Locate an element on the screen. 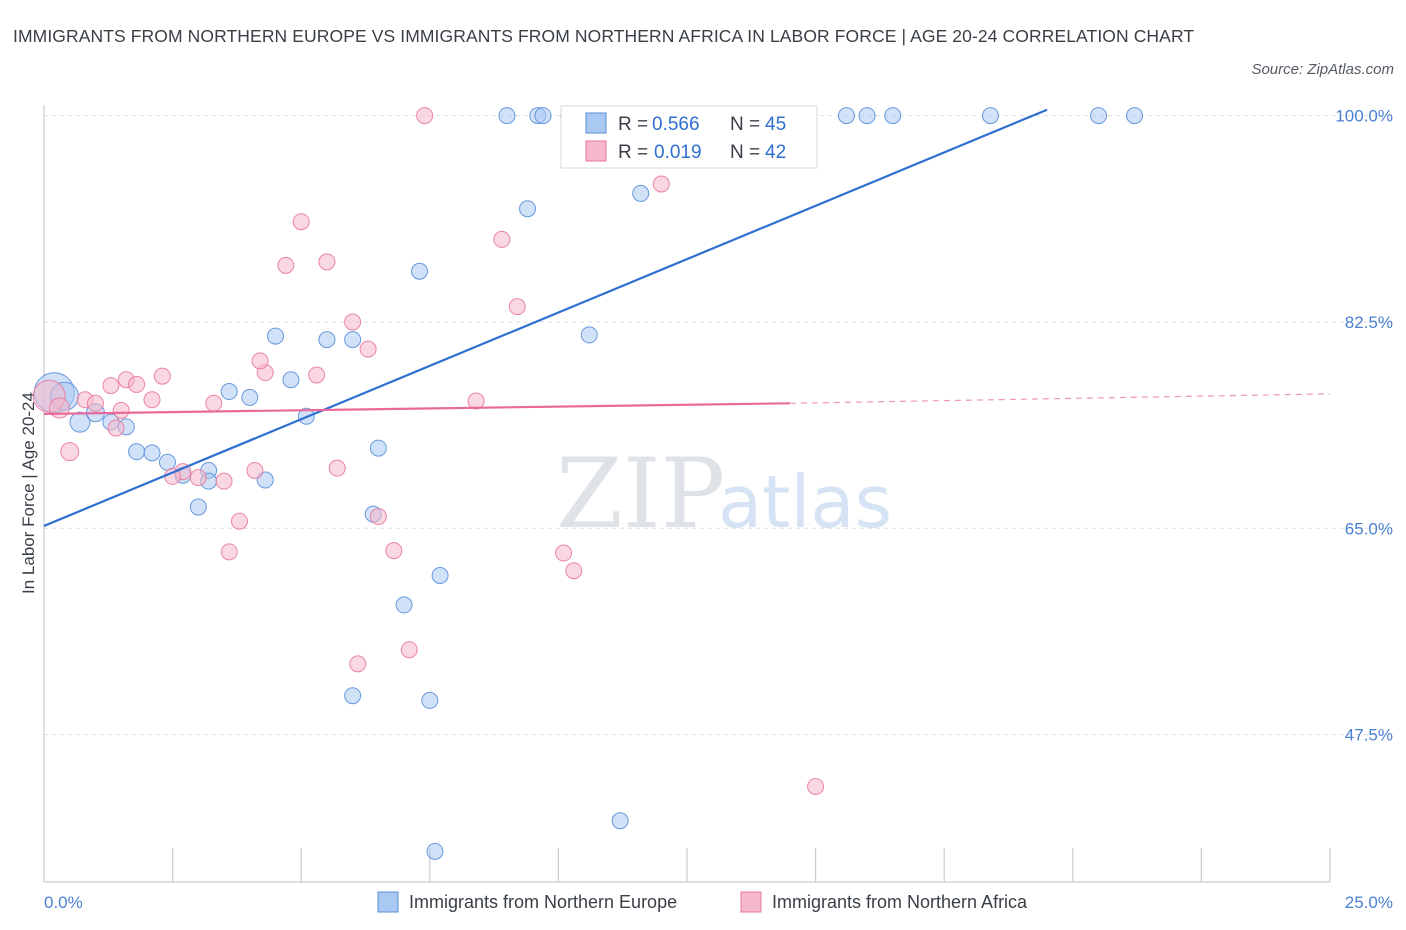  y-tick-label-1: 82.5% is located at coordinates (1369, 322).